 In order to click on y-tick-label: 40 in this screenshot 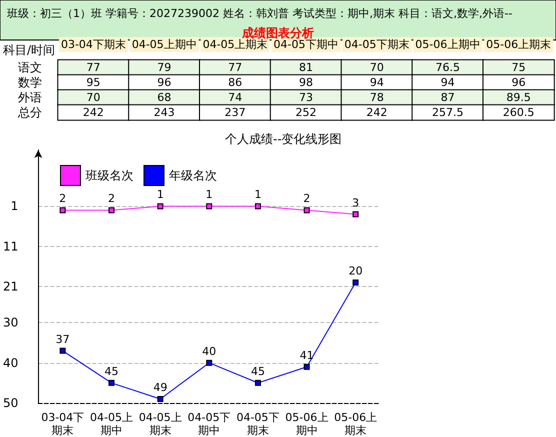, I will do `click(10, 363)`.